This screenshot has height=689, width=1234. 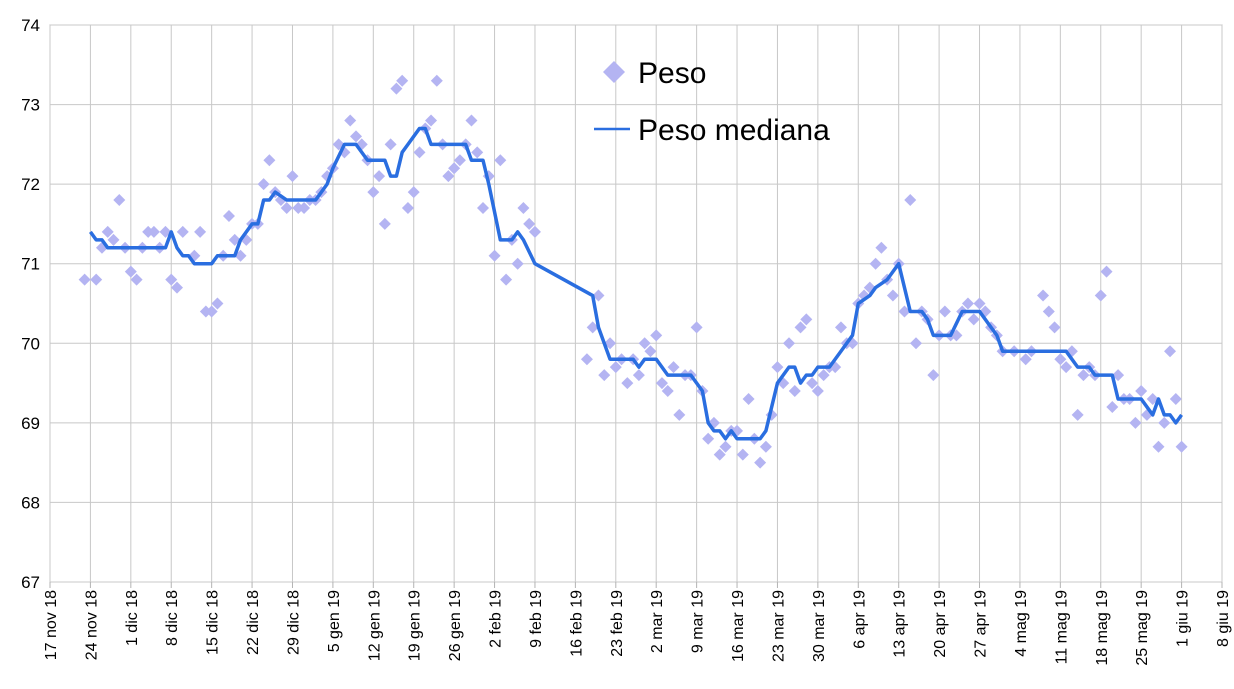 What do you see at coordinates (455, 625) in the screenshot?
I see `x-tick-label: 26 gen 19` at bounding box center [455, 625].